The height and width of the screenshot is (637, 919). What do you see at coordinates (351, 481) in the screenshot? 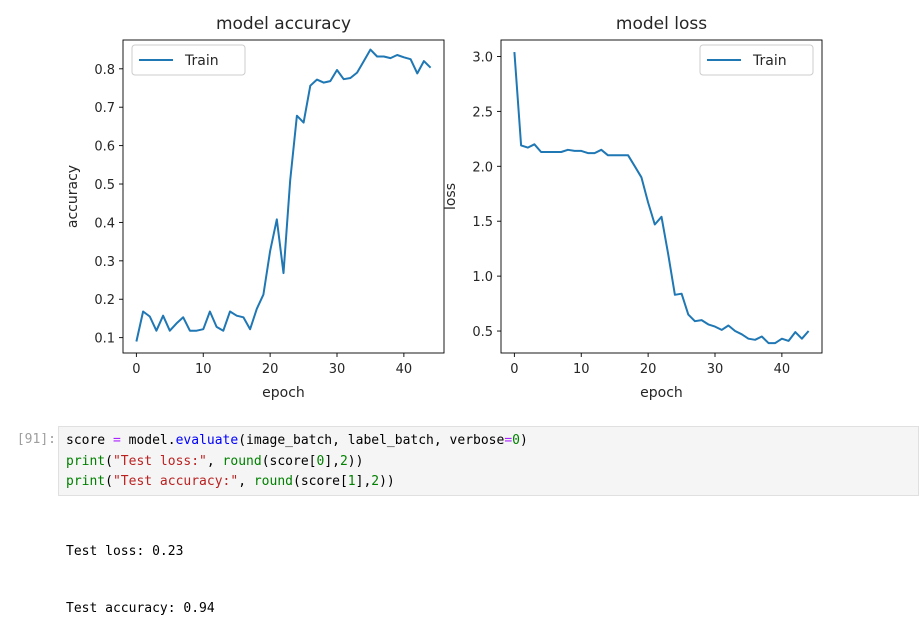
I see `code-token: 1` at bounding box center [351, 481].